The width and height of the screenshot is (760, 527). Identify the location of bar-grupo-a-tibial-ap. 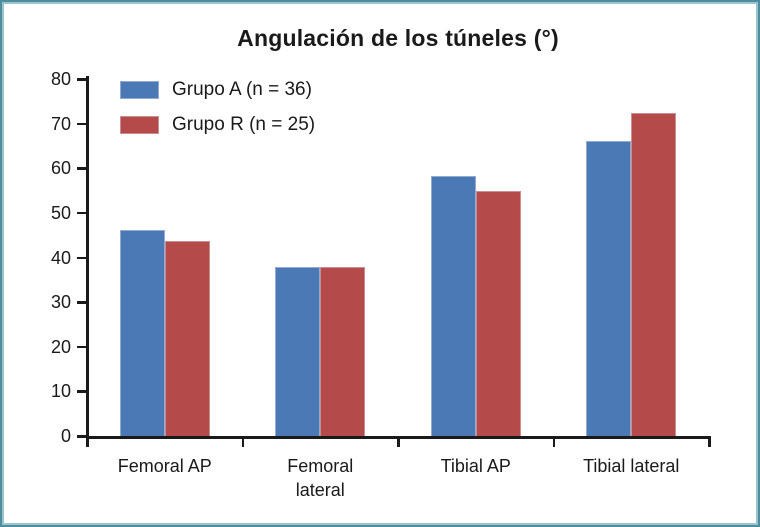
(453, 305).